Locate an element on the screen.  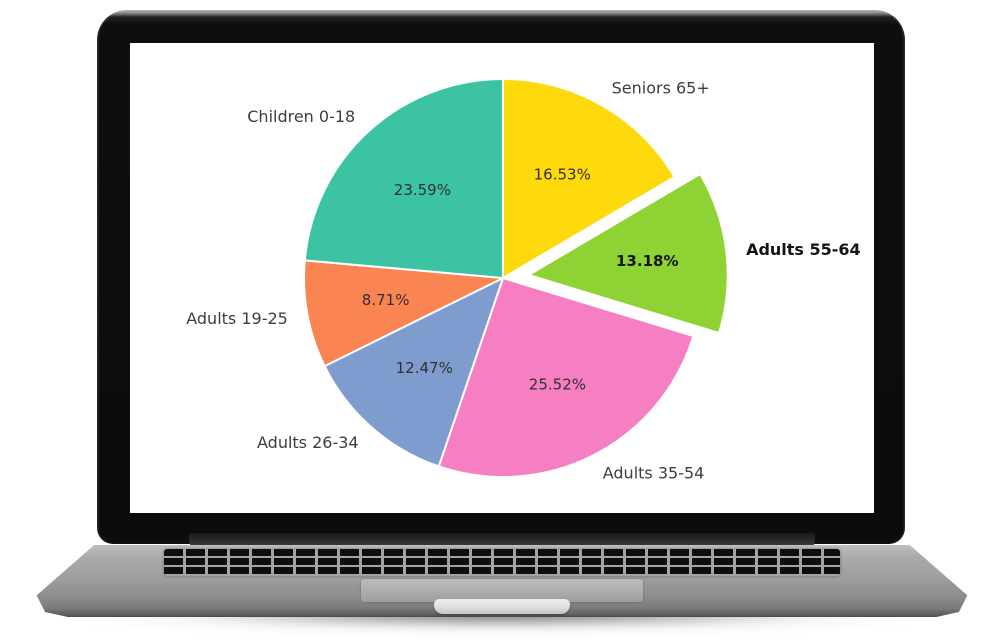
pie-pct-label-adults-35-54: 25.52% is located at coordinates (557, 385).